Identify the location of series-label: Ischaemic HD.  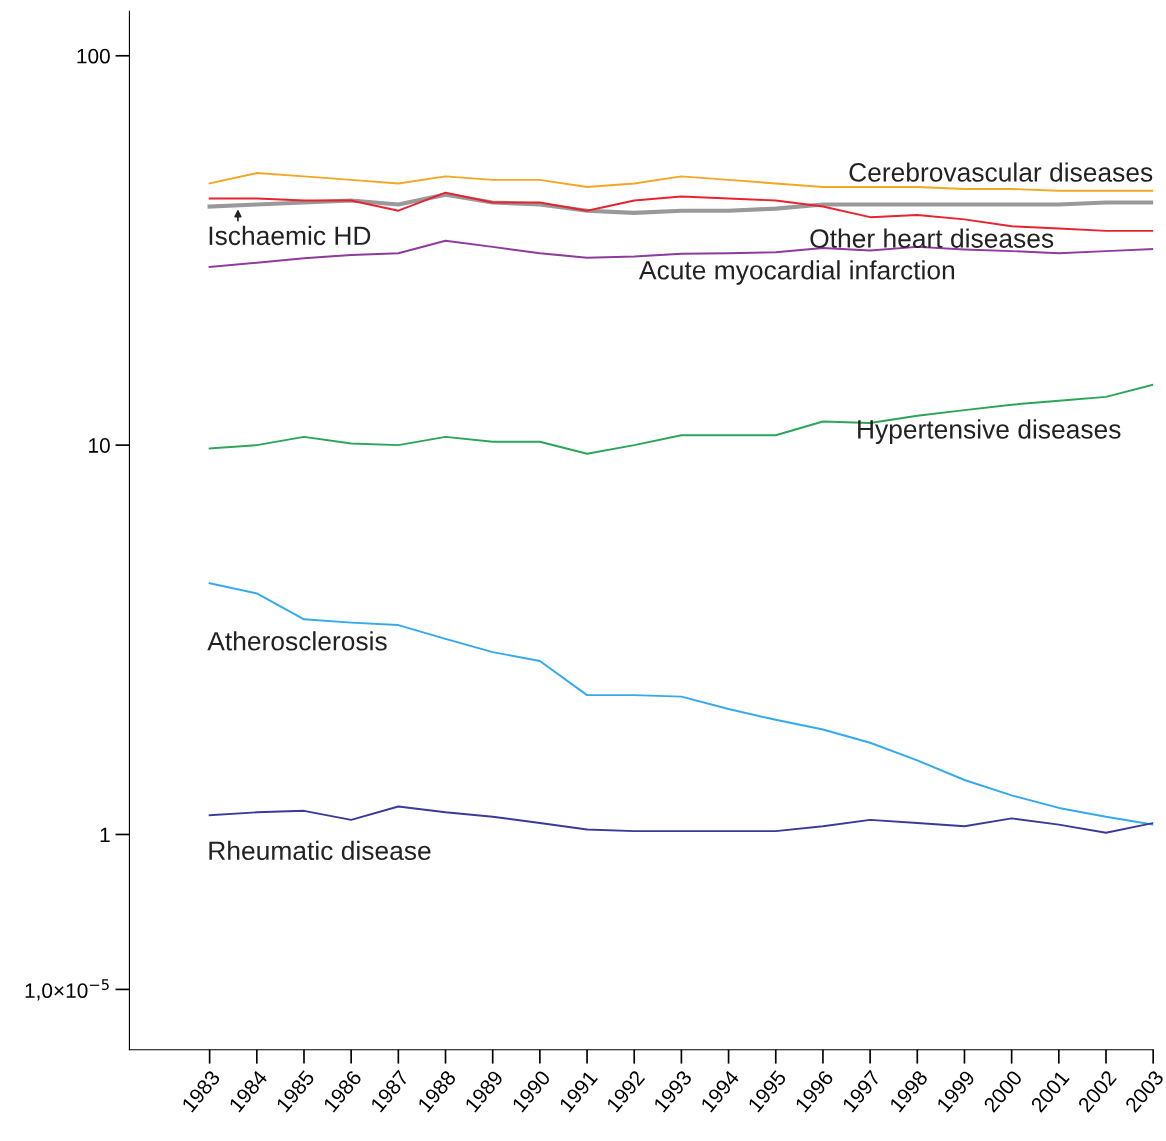
(290, 235).